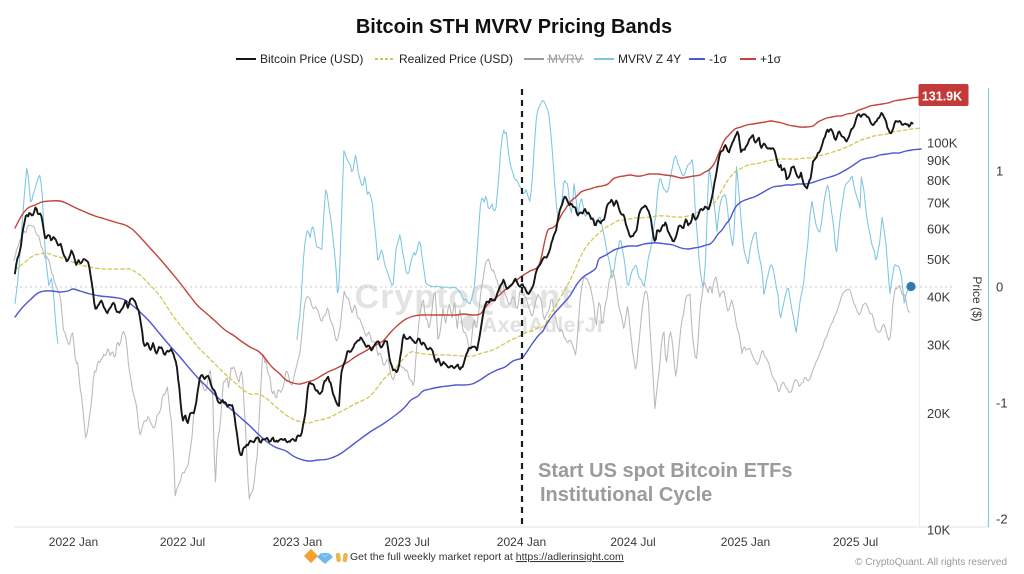 This screenshot has width=1024, height=574. I want to click on svg-text: -1, so click(1002, 402).